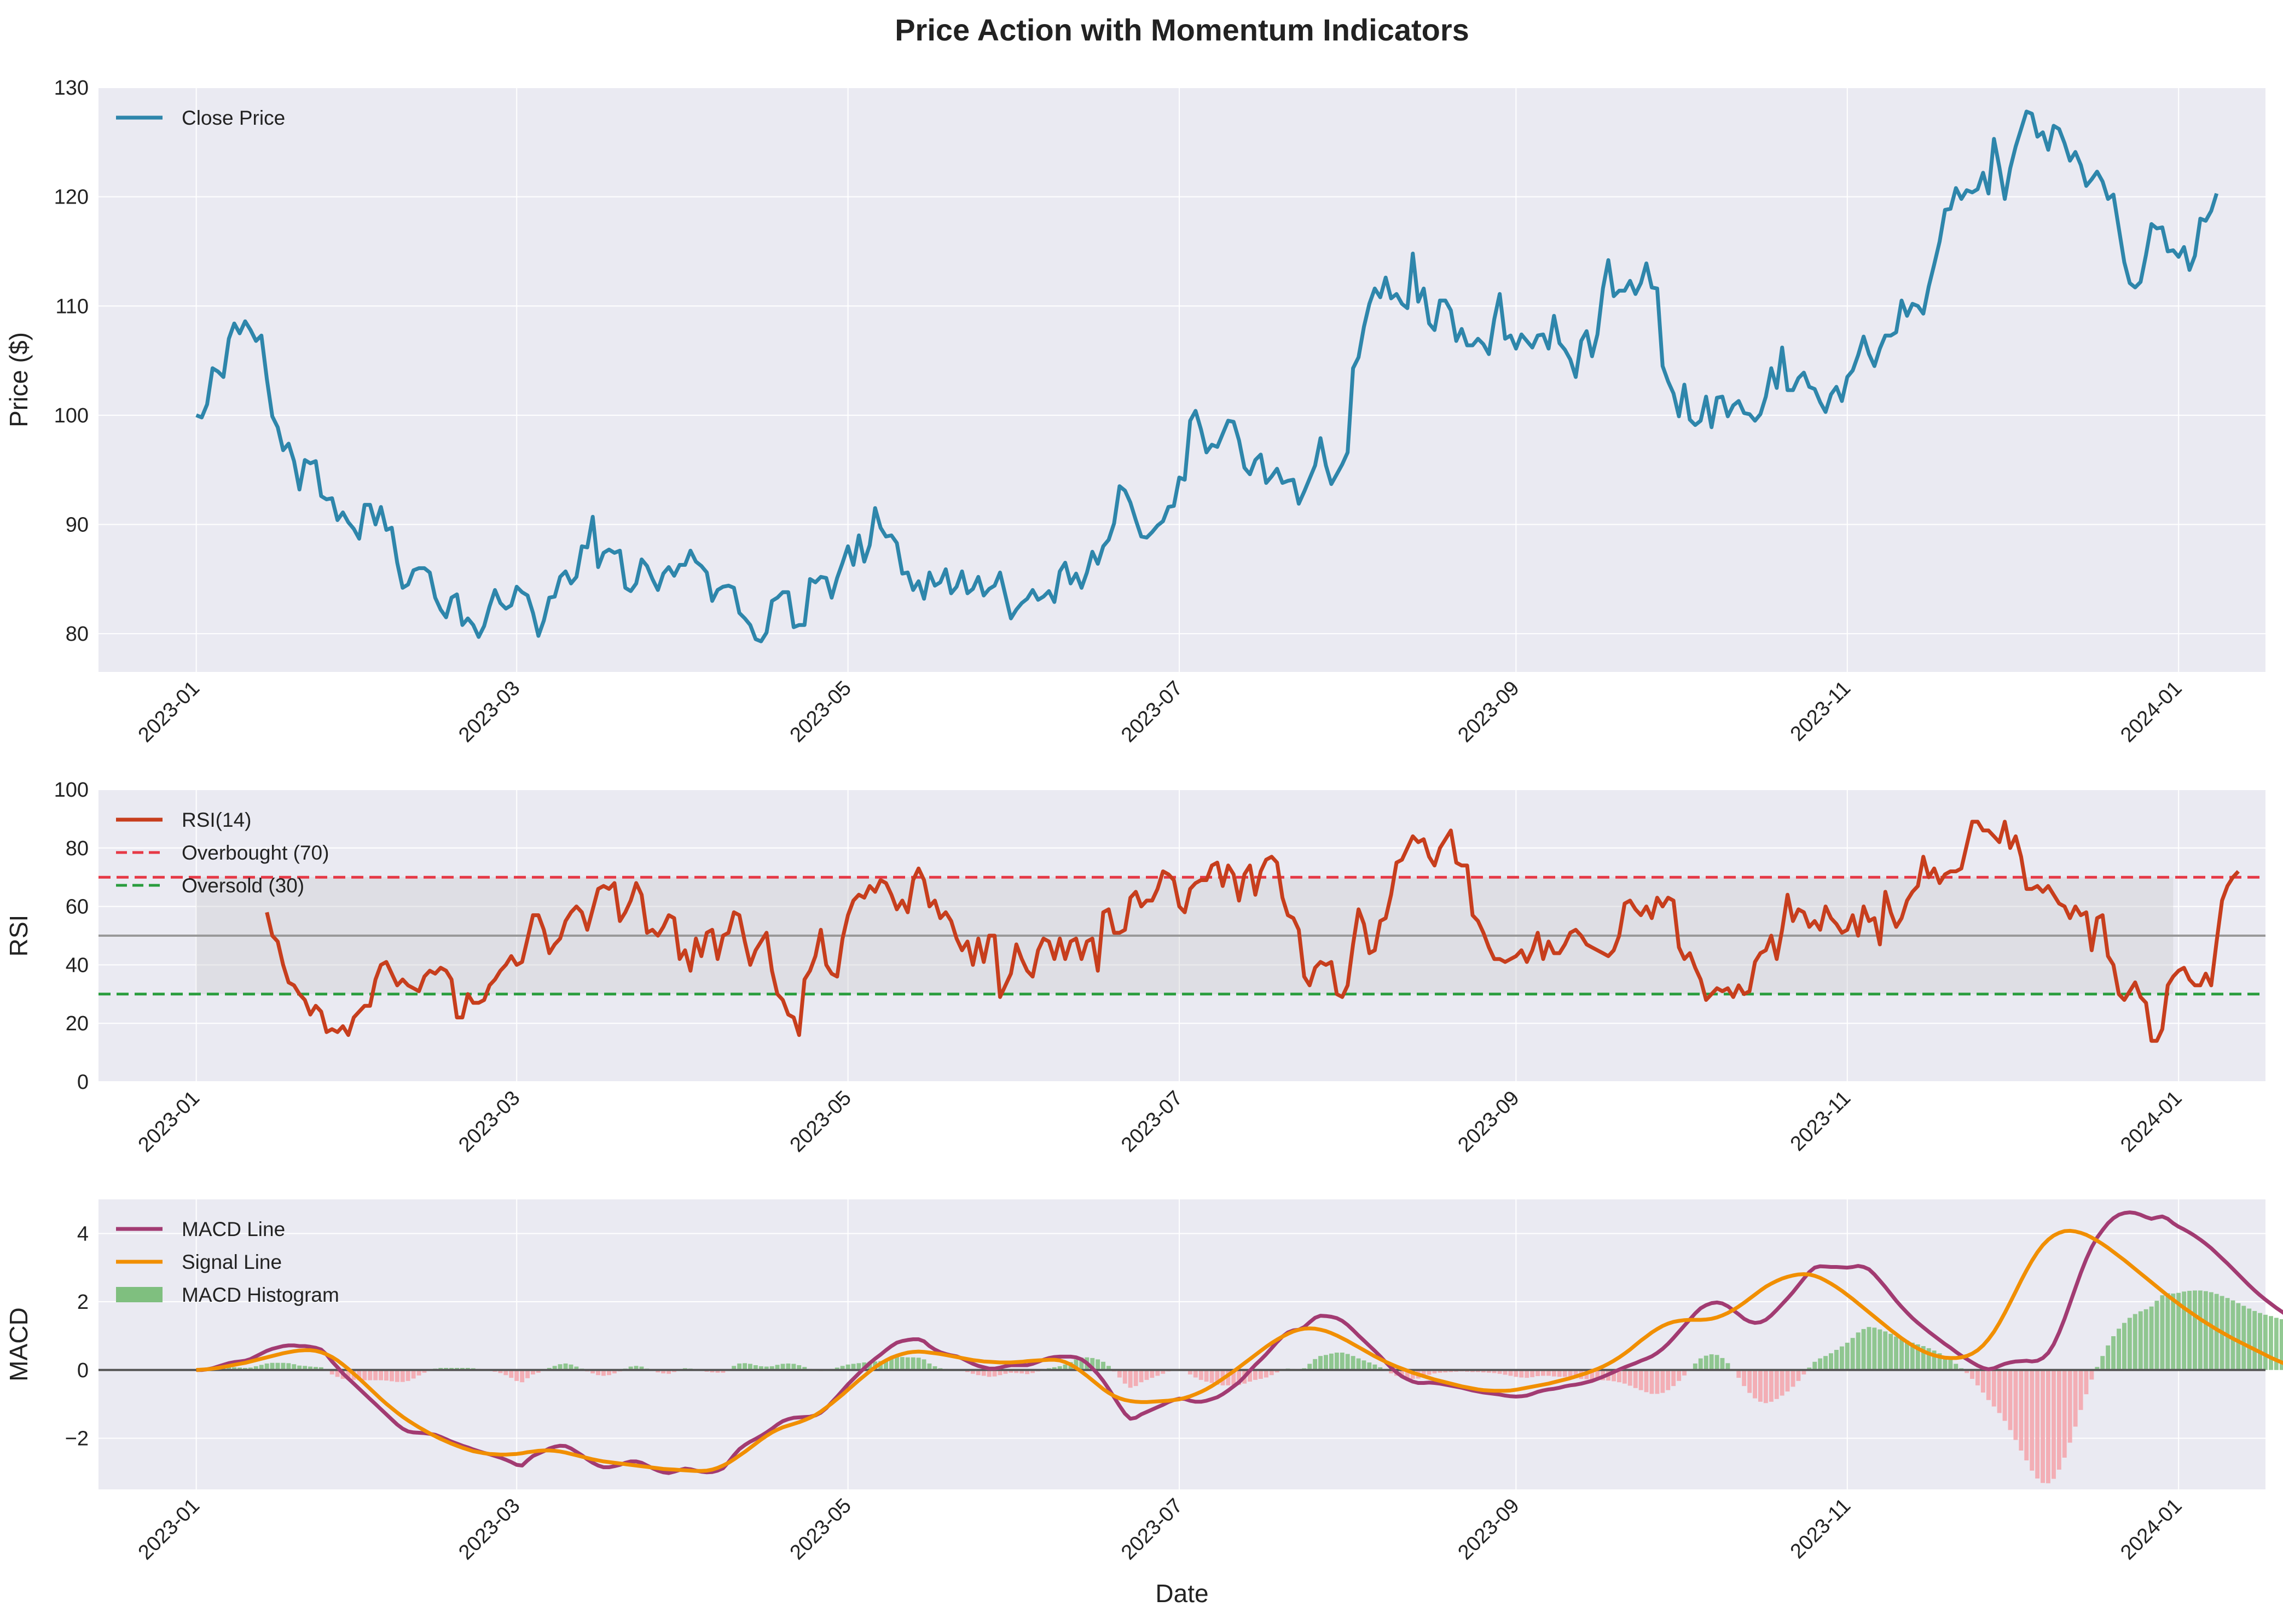 This screenshot has width=2283, height=1624. Describe the element at coordinates (83, 1370) in the screenshot. I see `y-tick-label: 0` at that location.